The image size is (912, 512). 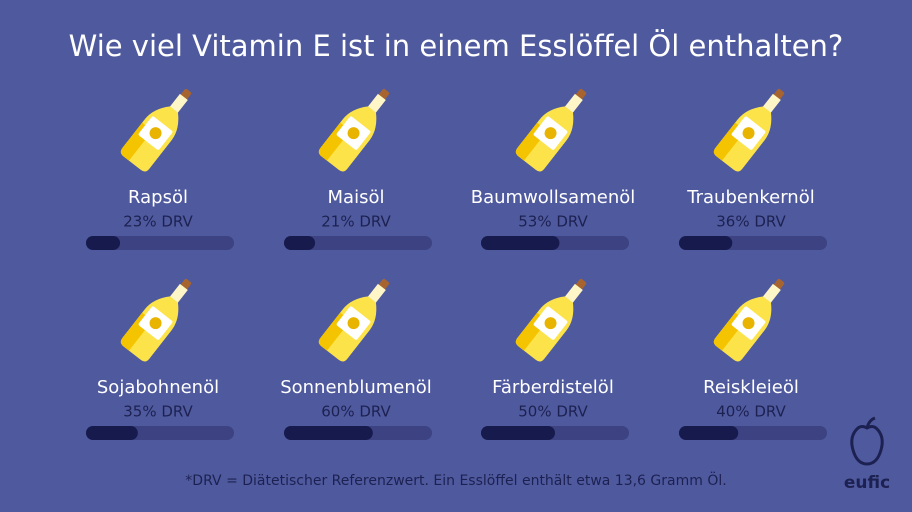 What do you see at coordinates (751, 387) in the screenshot?
I see `oil-name: Reiskleieöl` at bounding box center [751, 387].